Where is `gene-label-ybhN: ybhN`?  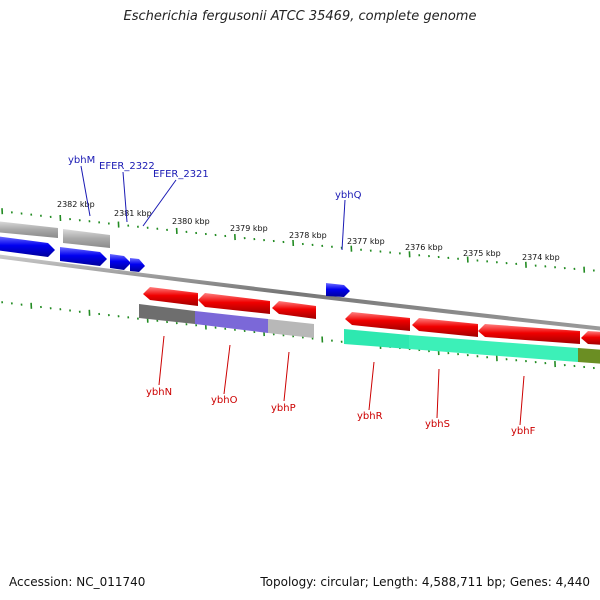 gene-label-ybhN: ybhN is located at coordinates (159, 392).